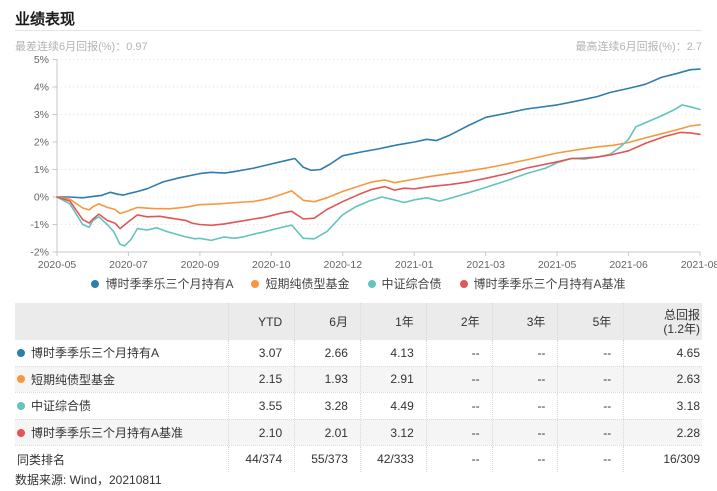 This screenshot has height=491, width=717. What do you see at coordinates (41, 60) in the screenshot?
I see `y-tick-label: 5%` at bounding box center [41, 60].